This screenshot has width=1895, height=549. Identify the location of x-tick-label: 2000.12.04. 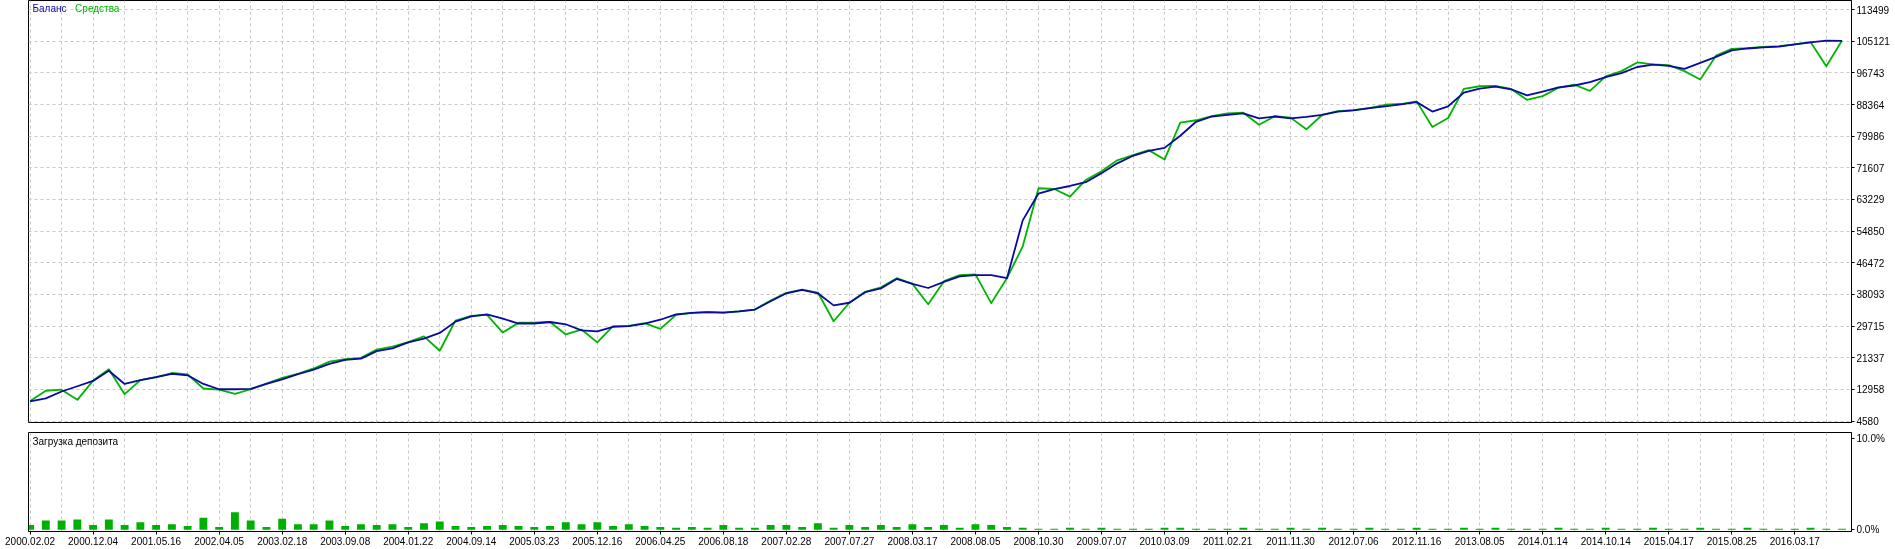
(93, 541).